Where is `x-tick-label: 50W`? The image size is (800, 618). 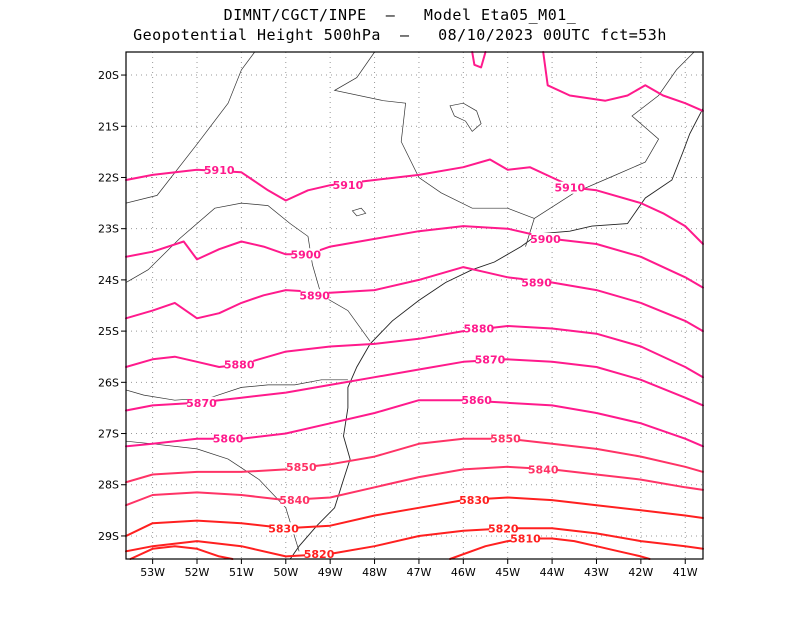
x-tick-label: 50W is located at coordinates (285, 572).